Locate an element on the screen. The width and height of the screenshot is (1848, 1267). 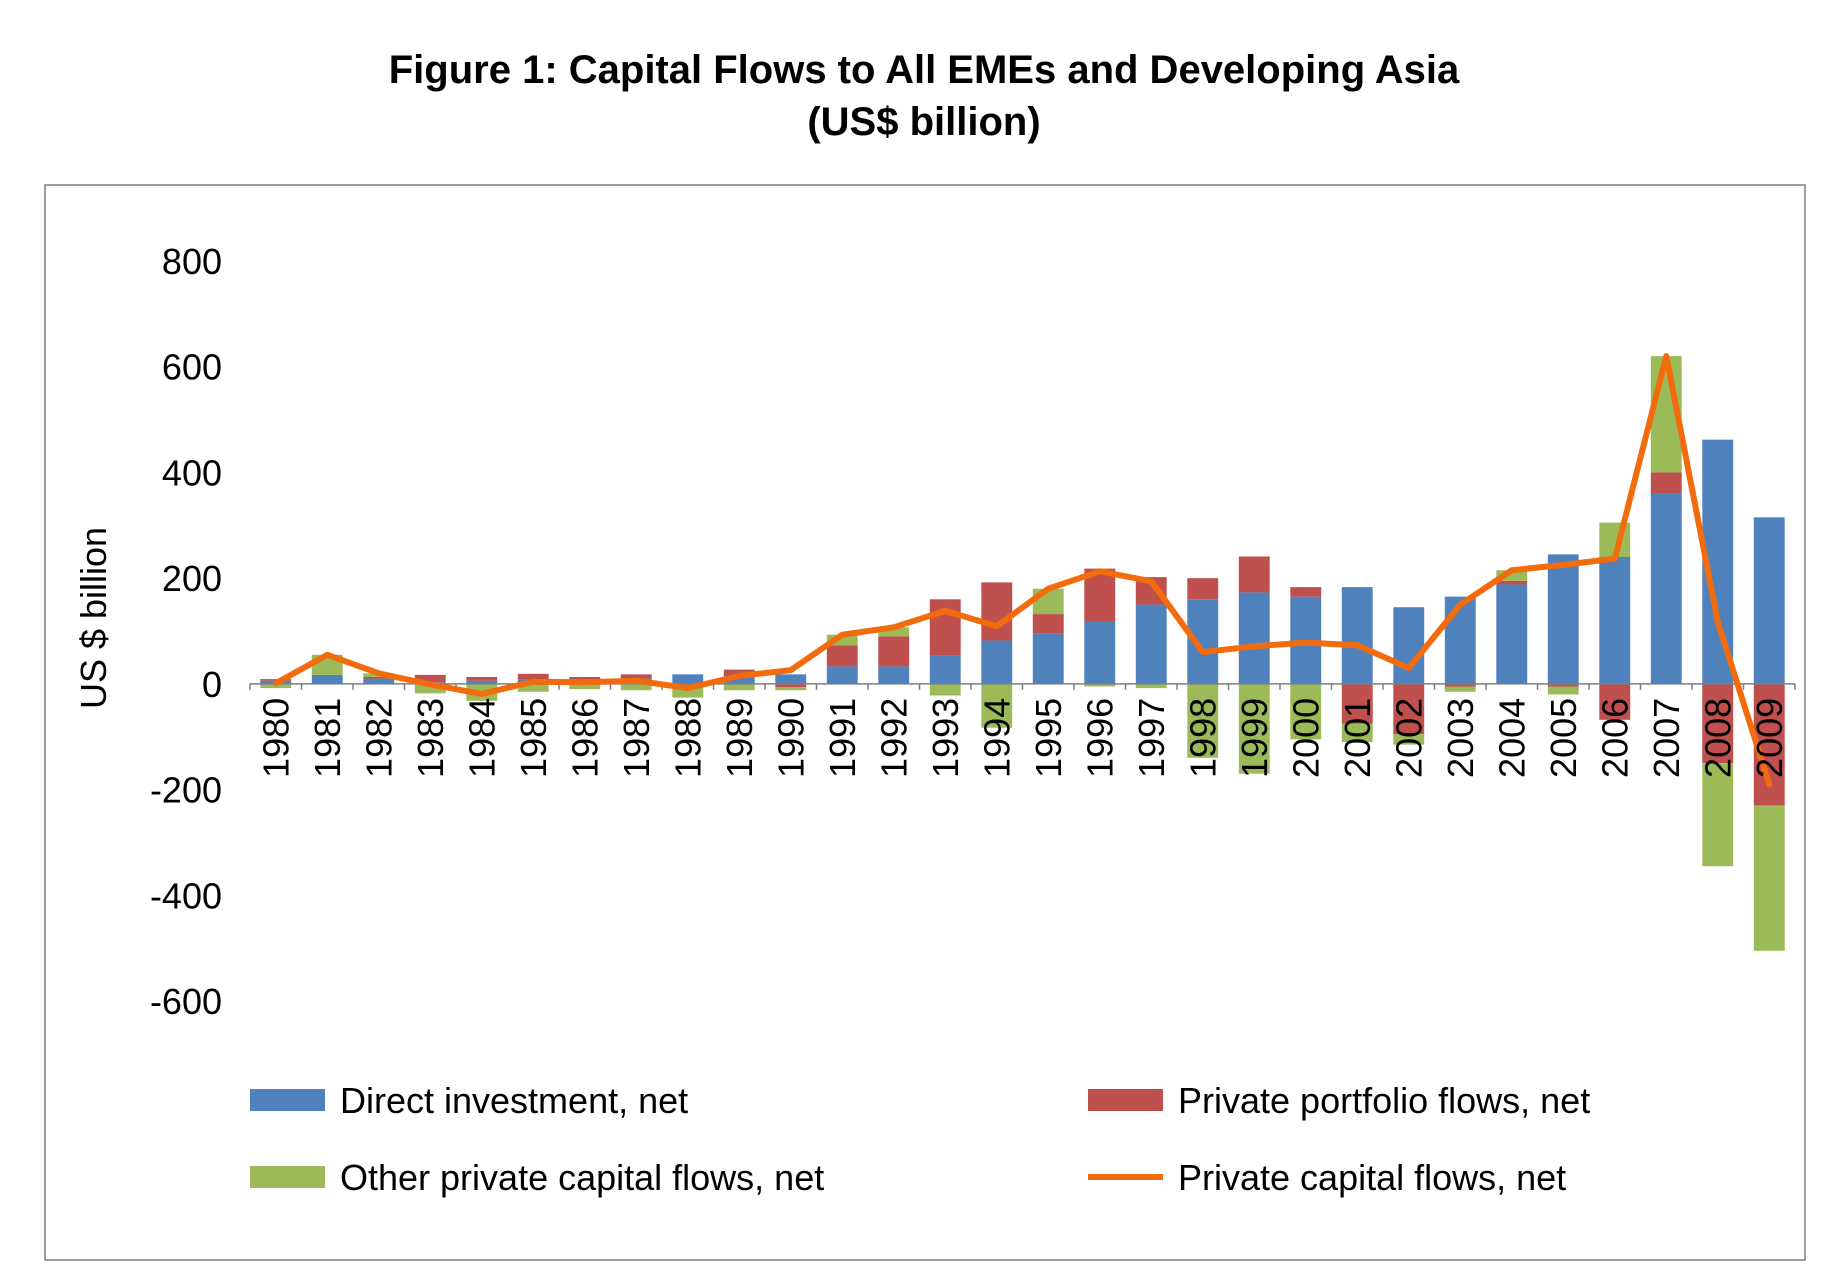
y-tick-label: -200 is located at coordinates (186, 790).